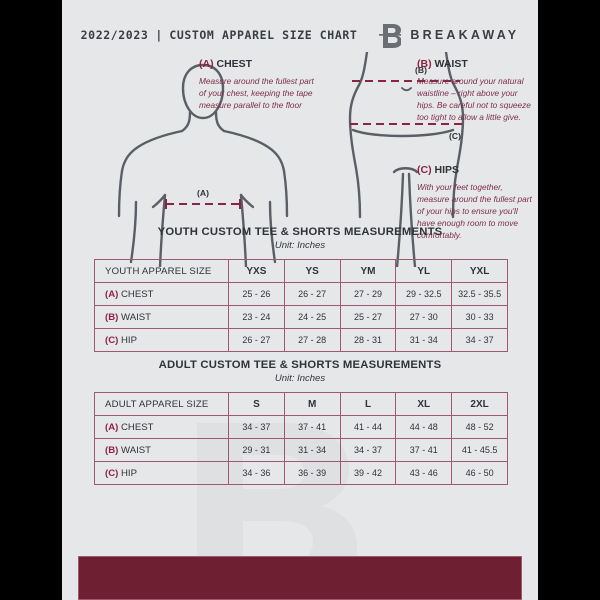 The image size is (600, 600). Describe the element at coordinates (300, 232) in the screenshot. I see `youth-title: YOUTH CUSTOM TEE & SHORTS MEASUREMENTS` at that location.